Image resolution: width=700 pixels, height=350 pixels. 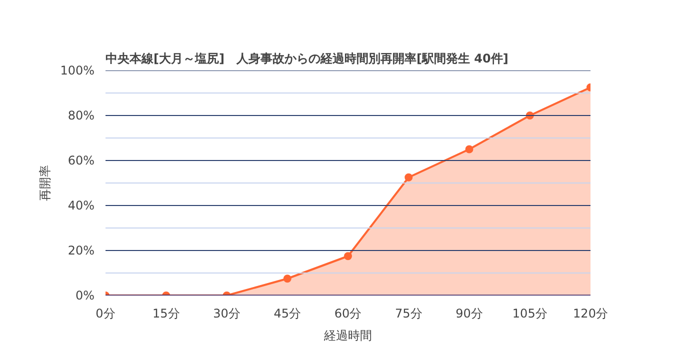 What do you see at coordinates (408, 313) in the screenshot?
I see `x-tick-label: 75分` at bounding box center [408, 313].